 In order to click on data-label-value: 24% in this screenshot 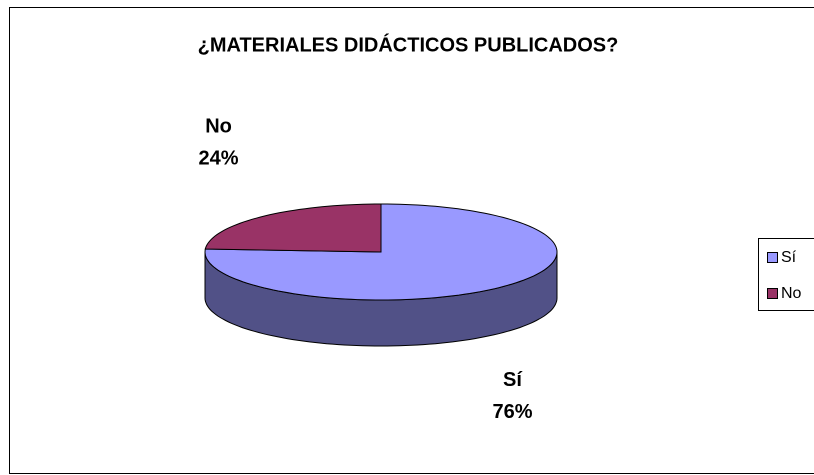, I will do `click(219, 159)`.